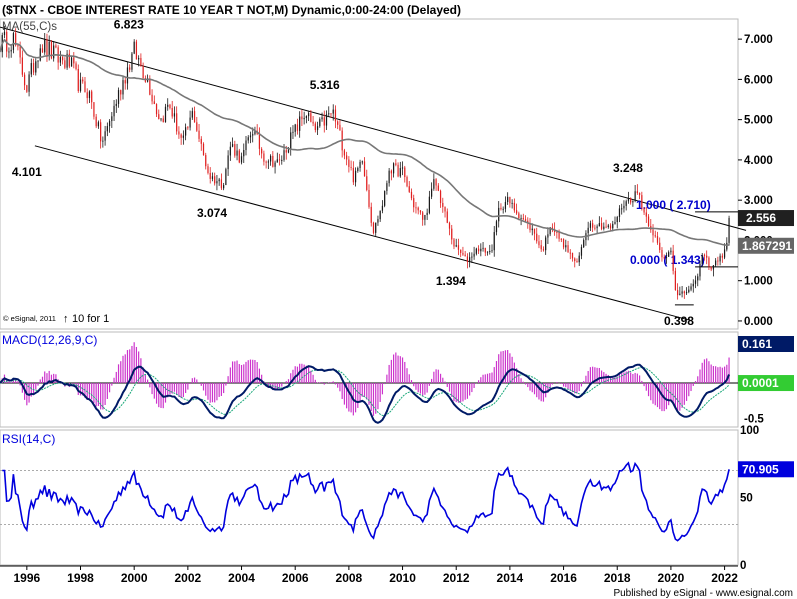 This screenshot has height=599, width=797. What do you see at coordinates (28, 439) in the screenshot?
I see `rsi-title: RSI(14,C)` at bounding box center [28, 439].